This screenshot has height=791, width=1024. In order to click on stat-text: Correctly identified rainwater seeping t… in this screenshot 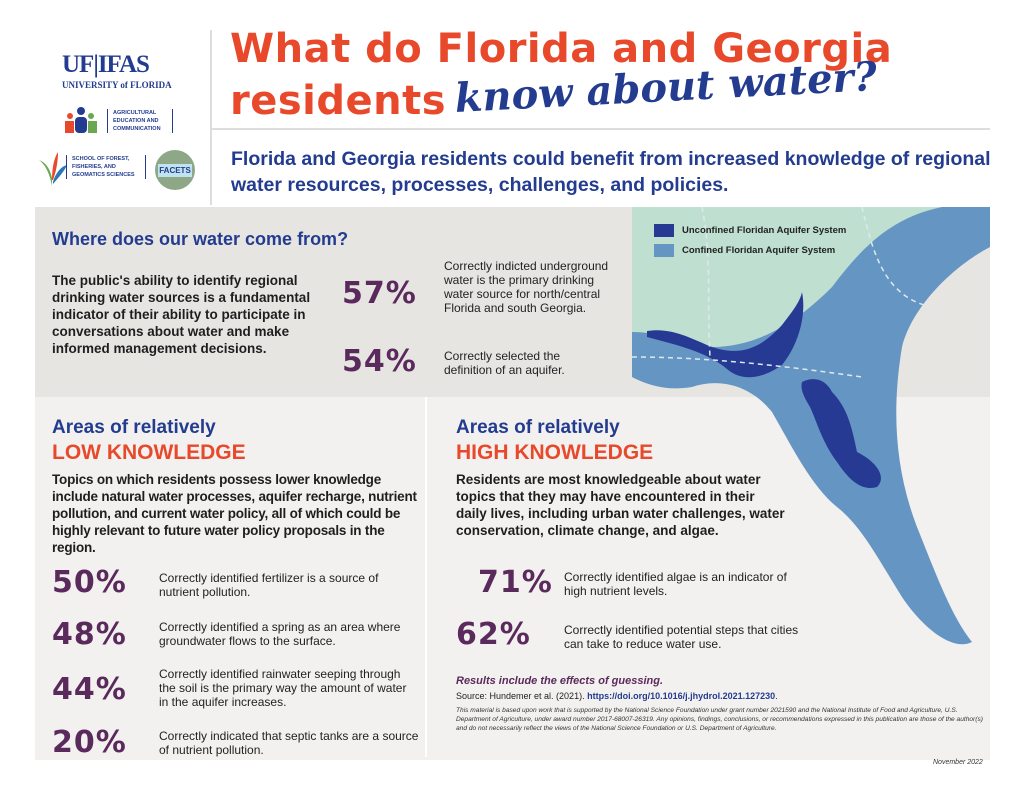, I will do `click(283, 688)`.